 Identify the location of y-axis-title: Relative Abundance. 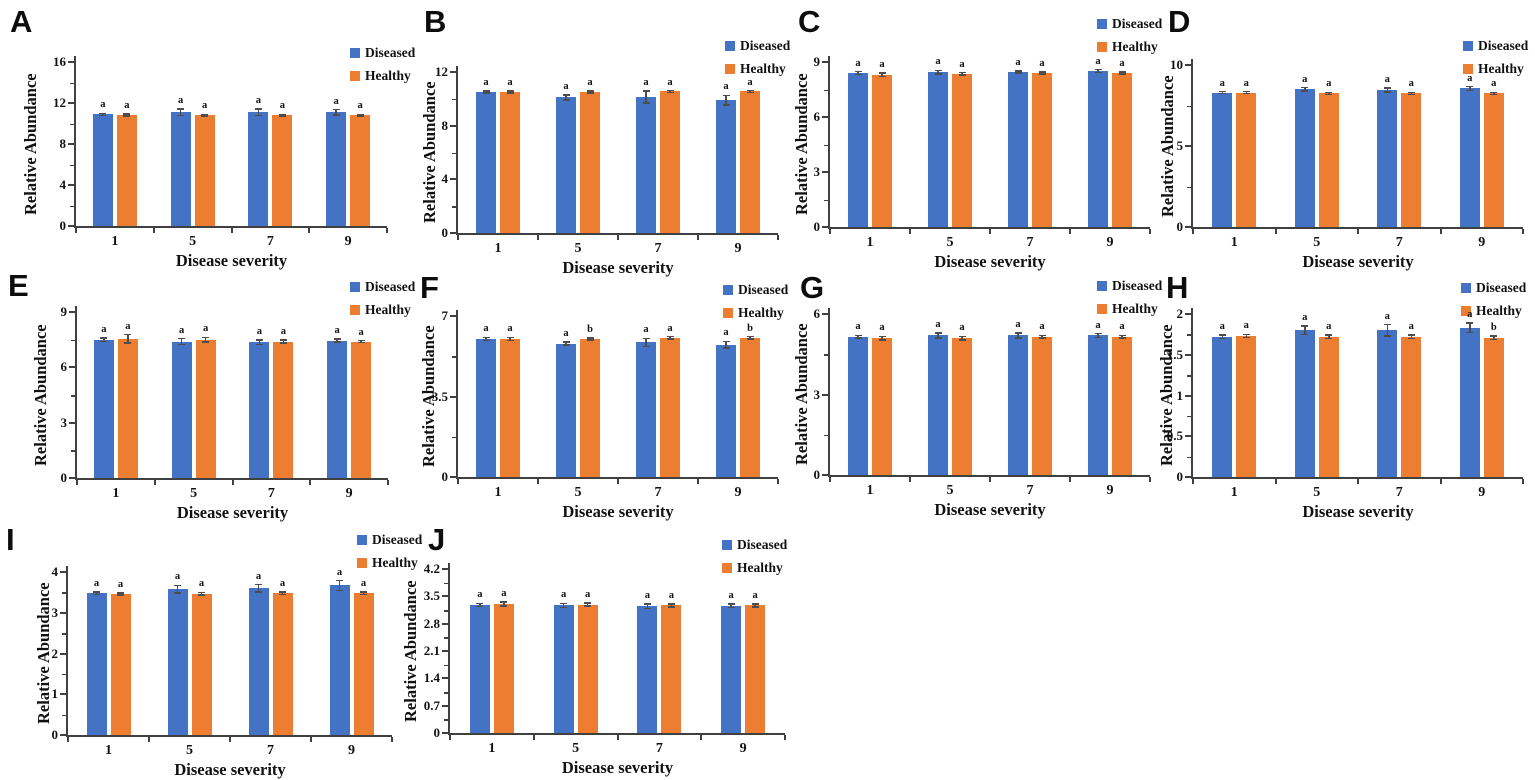
(801, 394).